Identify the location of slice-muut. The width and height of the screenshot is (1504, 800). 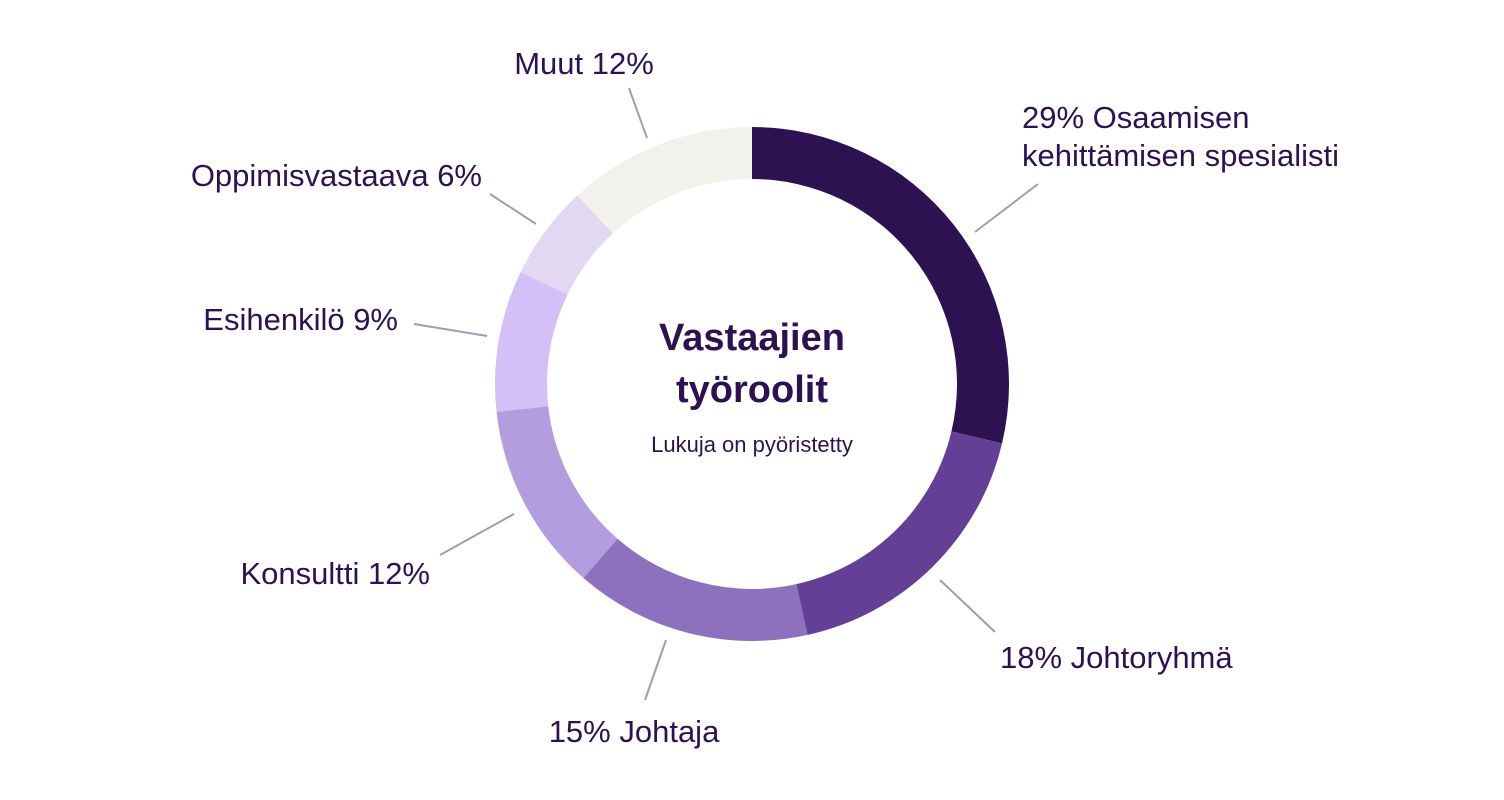
(664, 180).